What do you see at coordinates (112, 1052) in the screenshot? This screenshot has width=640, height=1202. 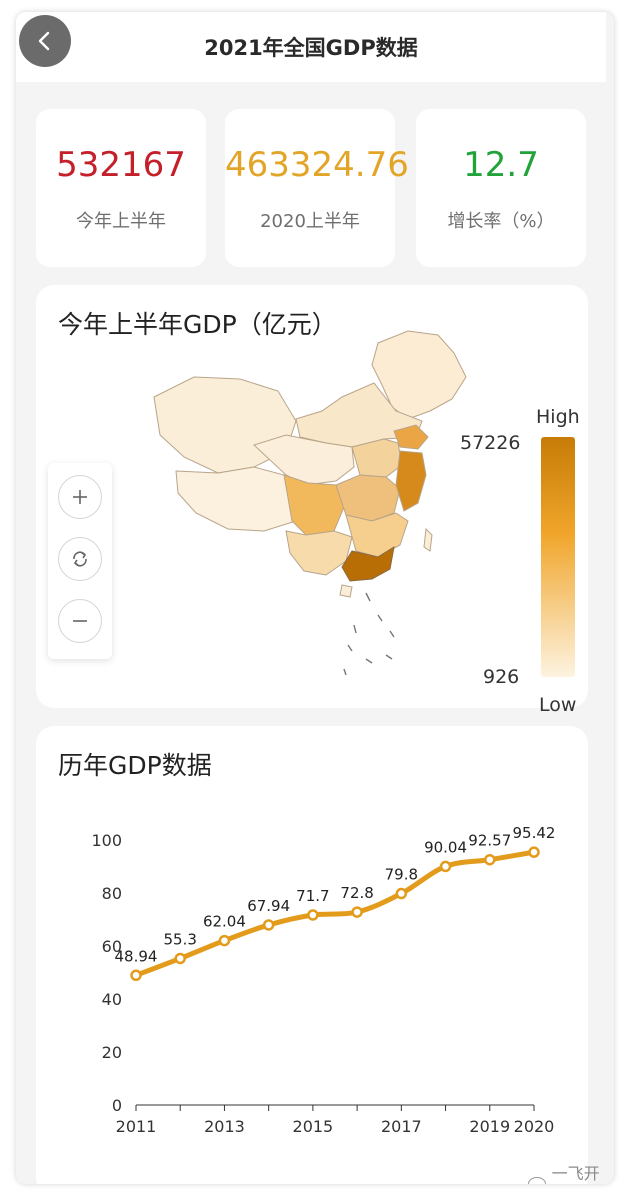 I see `y-tick-label: 20` at bounding box center [112, 1052].